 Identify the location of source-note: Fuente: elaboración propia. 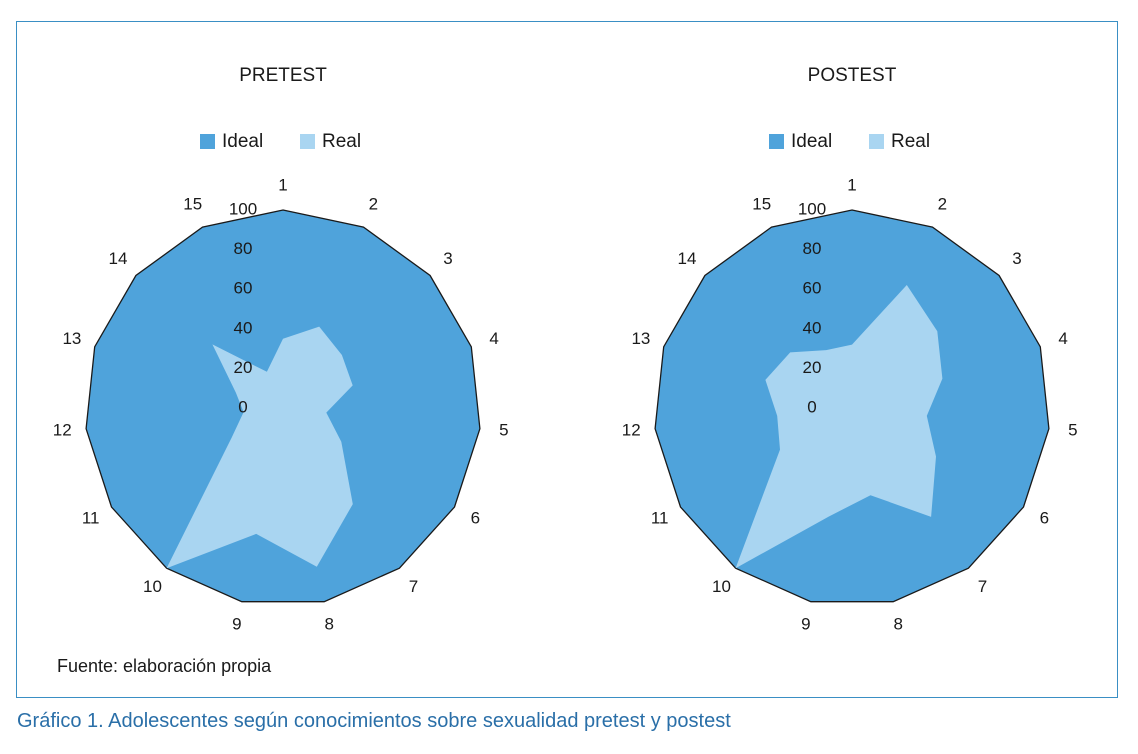
(164, 666).